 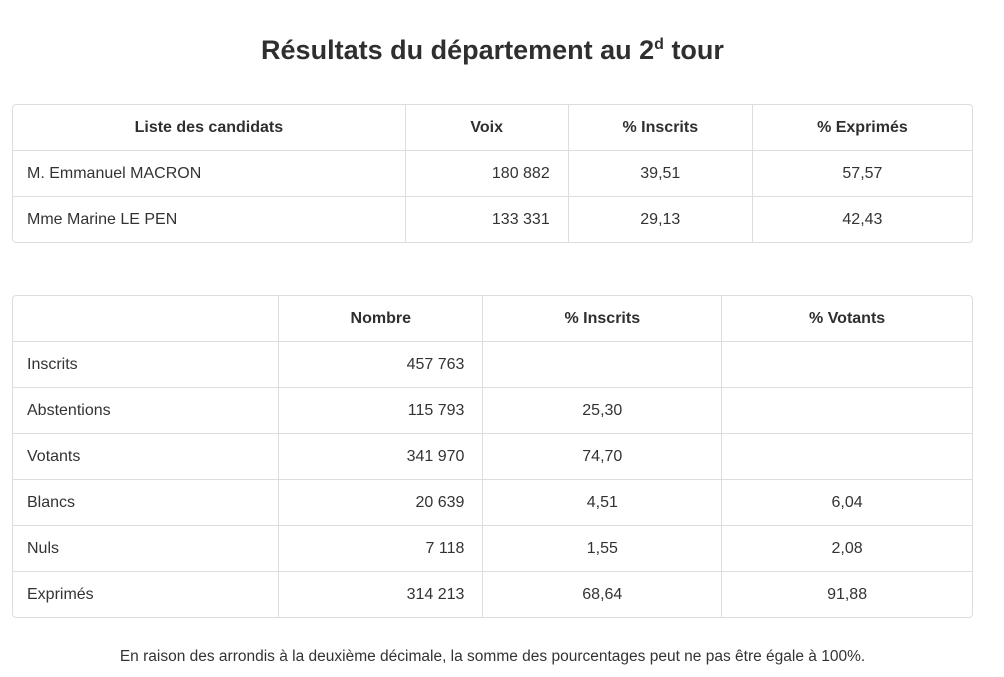 What do you see at coordinates (602, 364) in the screenshot?
I see `row-pct-inscrits` at bounding box center [602, 364].